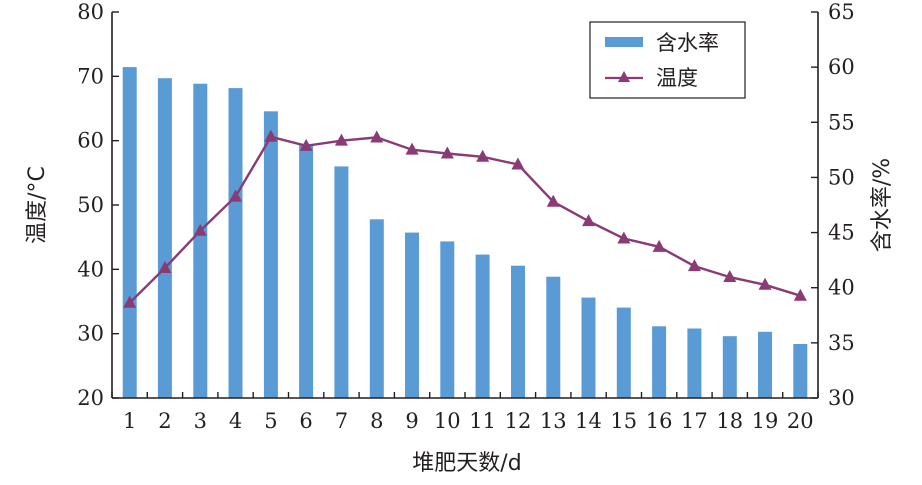 The height and width of the screenshot is (485, 922). I want to click on x-tick-label: 2, so click(164, 421).